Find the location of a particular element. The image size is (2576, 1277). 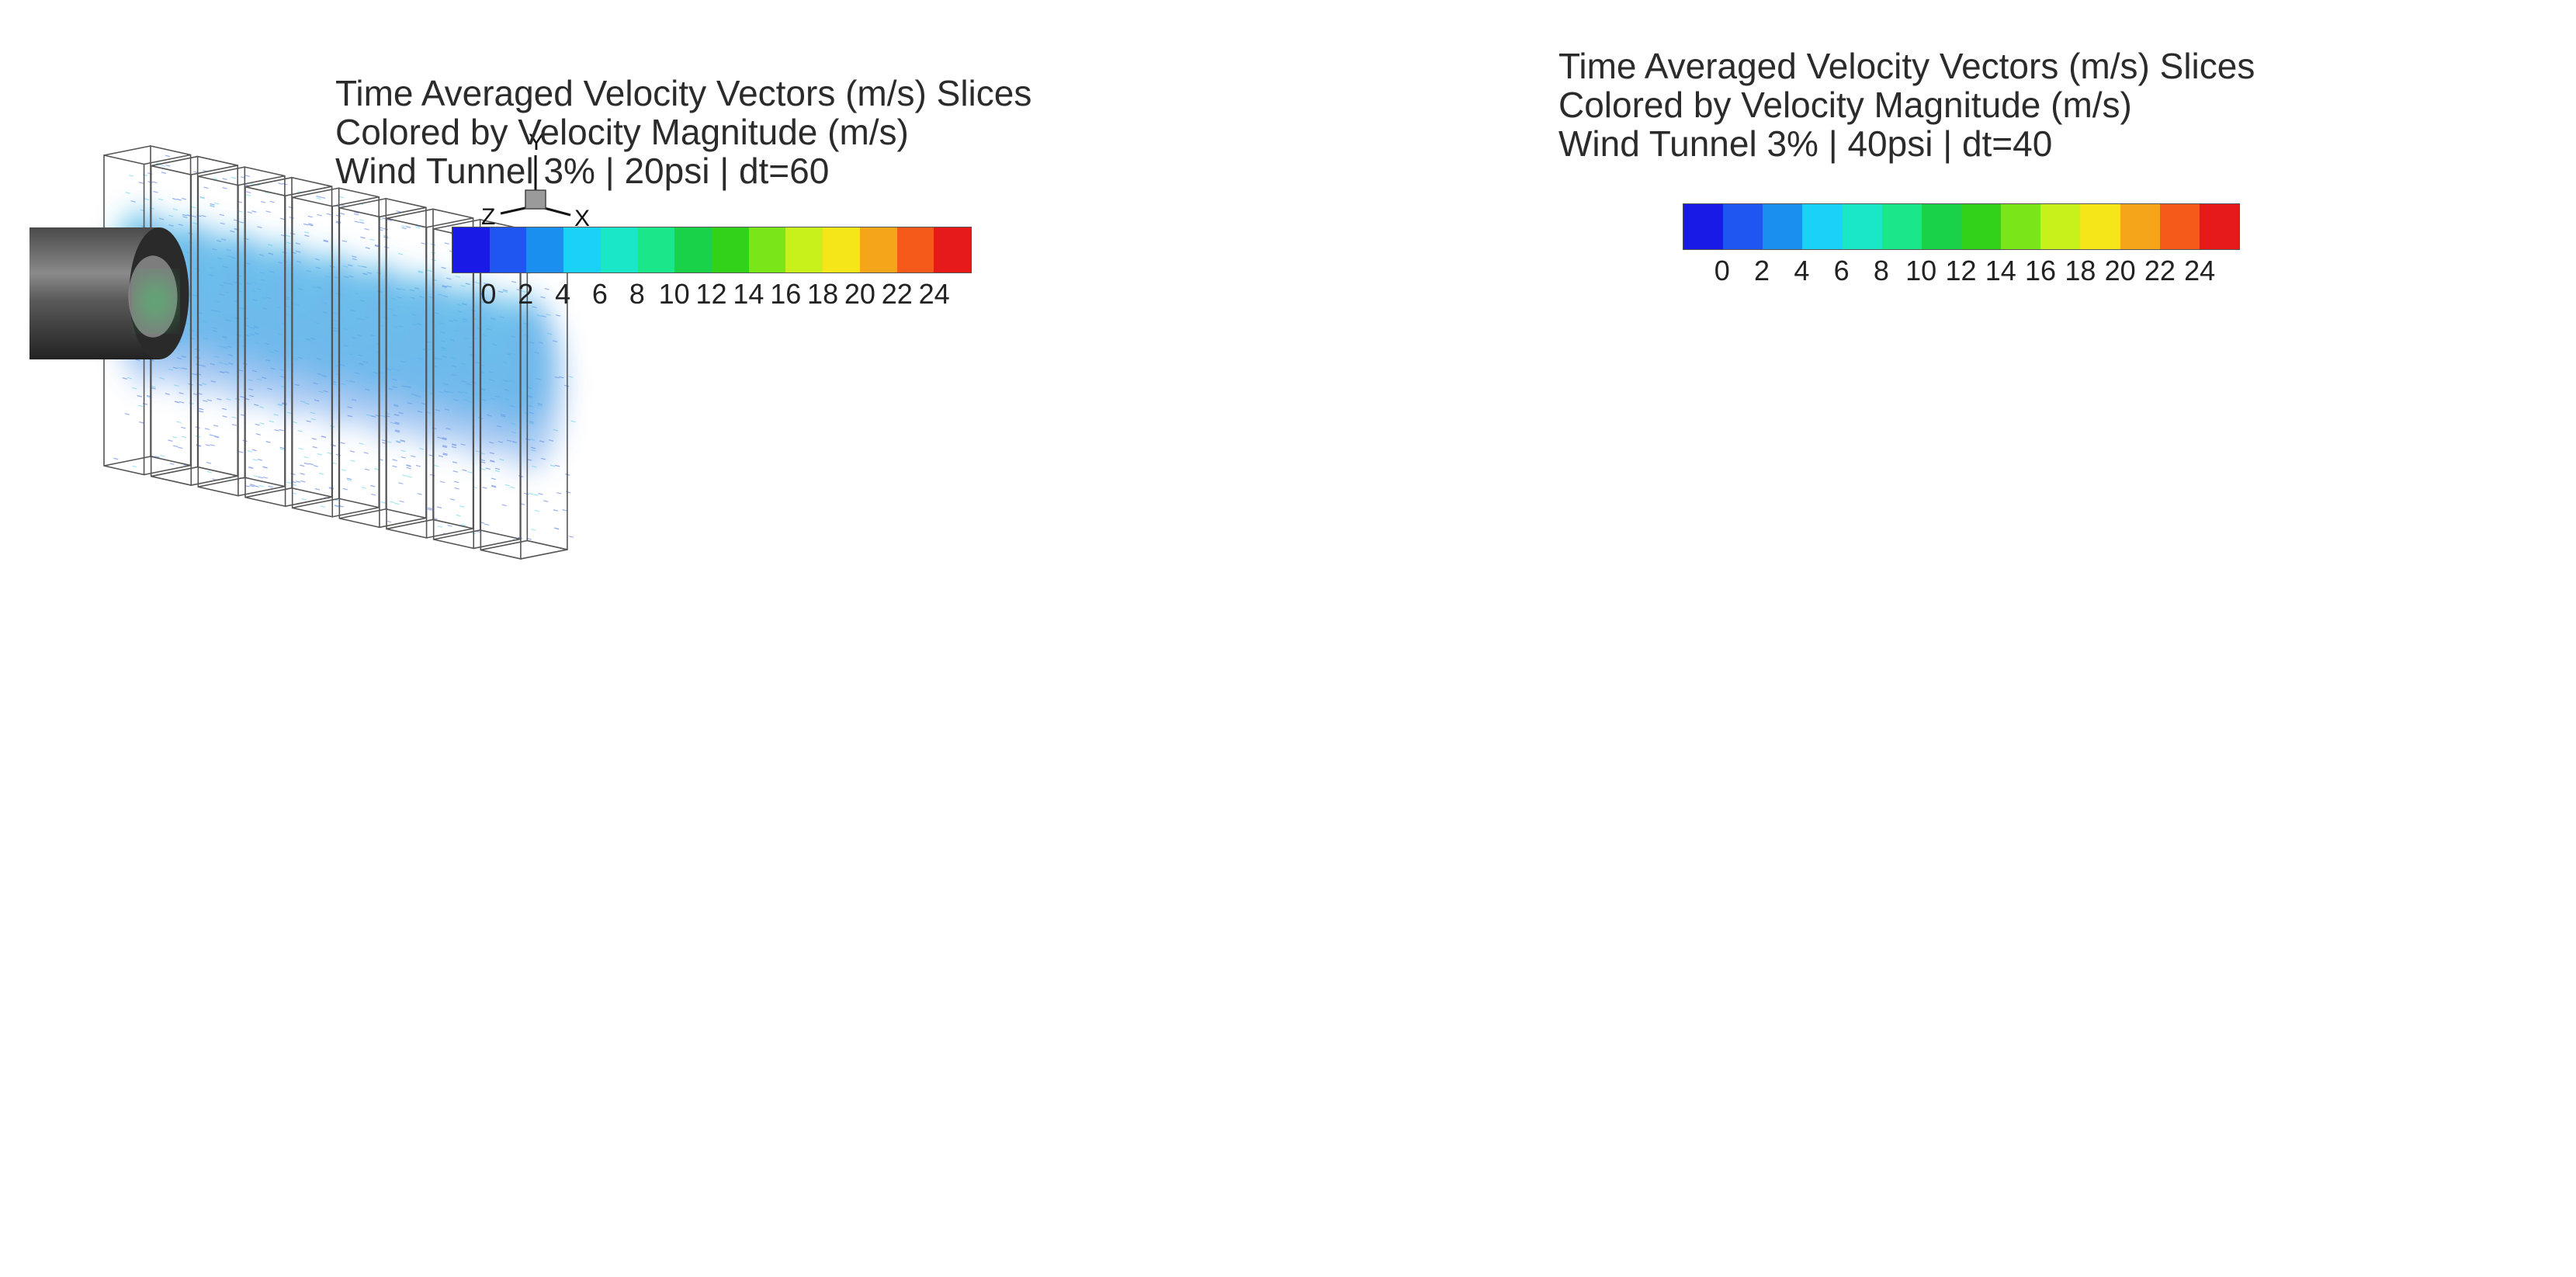

velocity-slices-scene: Y X Z is located at coordinates (309, 345).